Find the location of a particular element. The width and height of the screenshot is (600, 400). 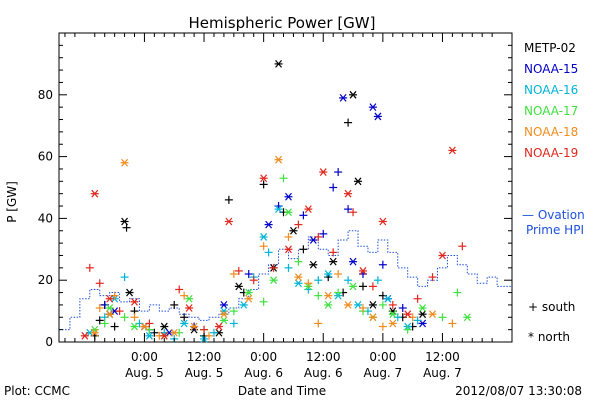

y-tick-label: 60 is located at coordinates (45, 157).